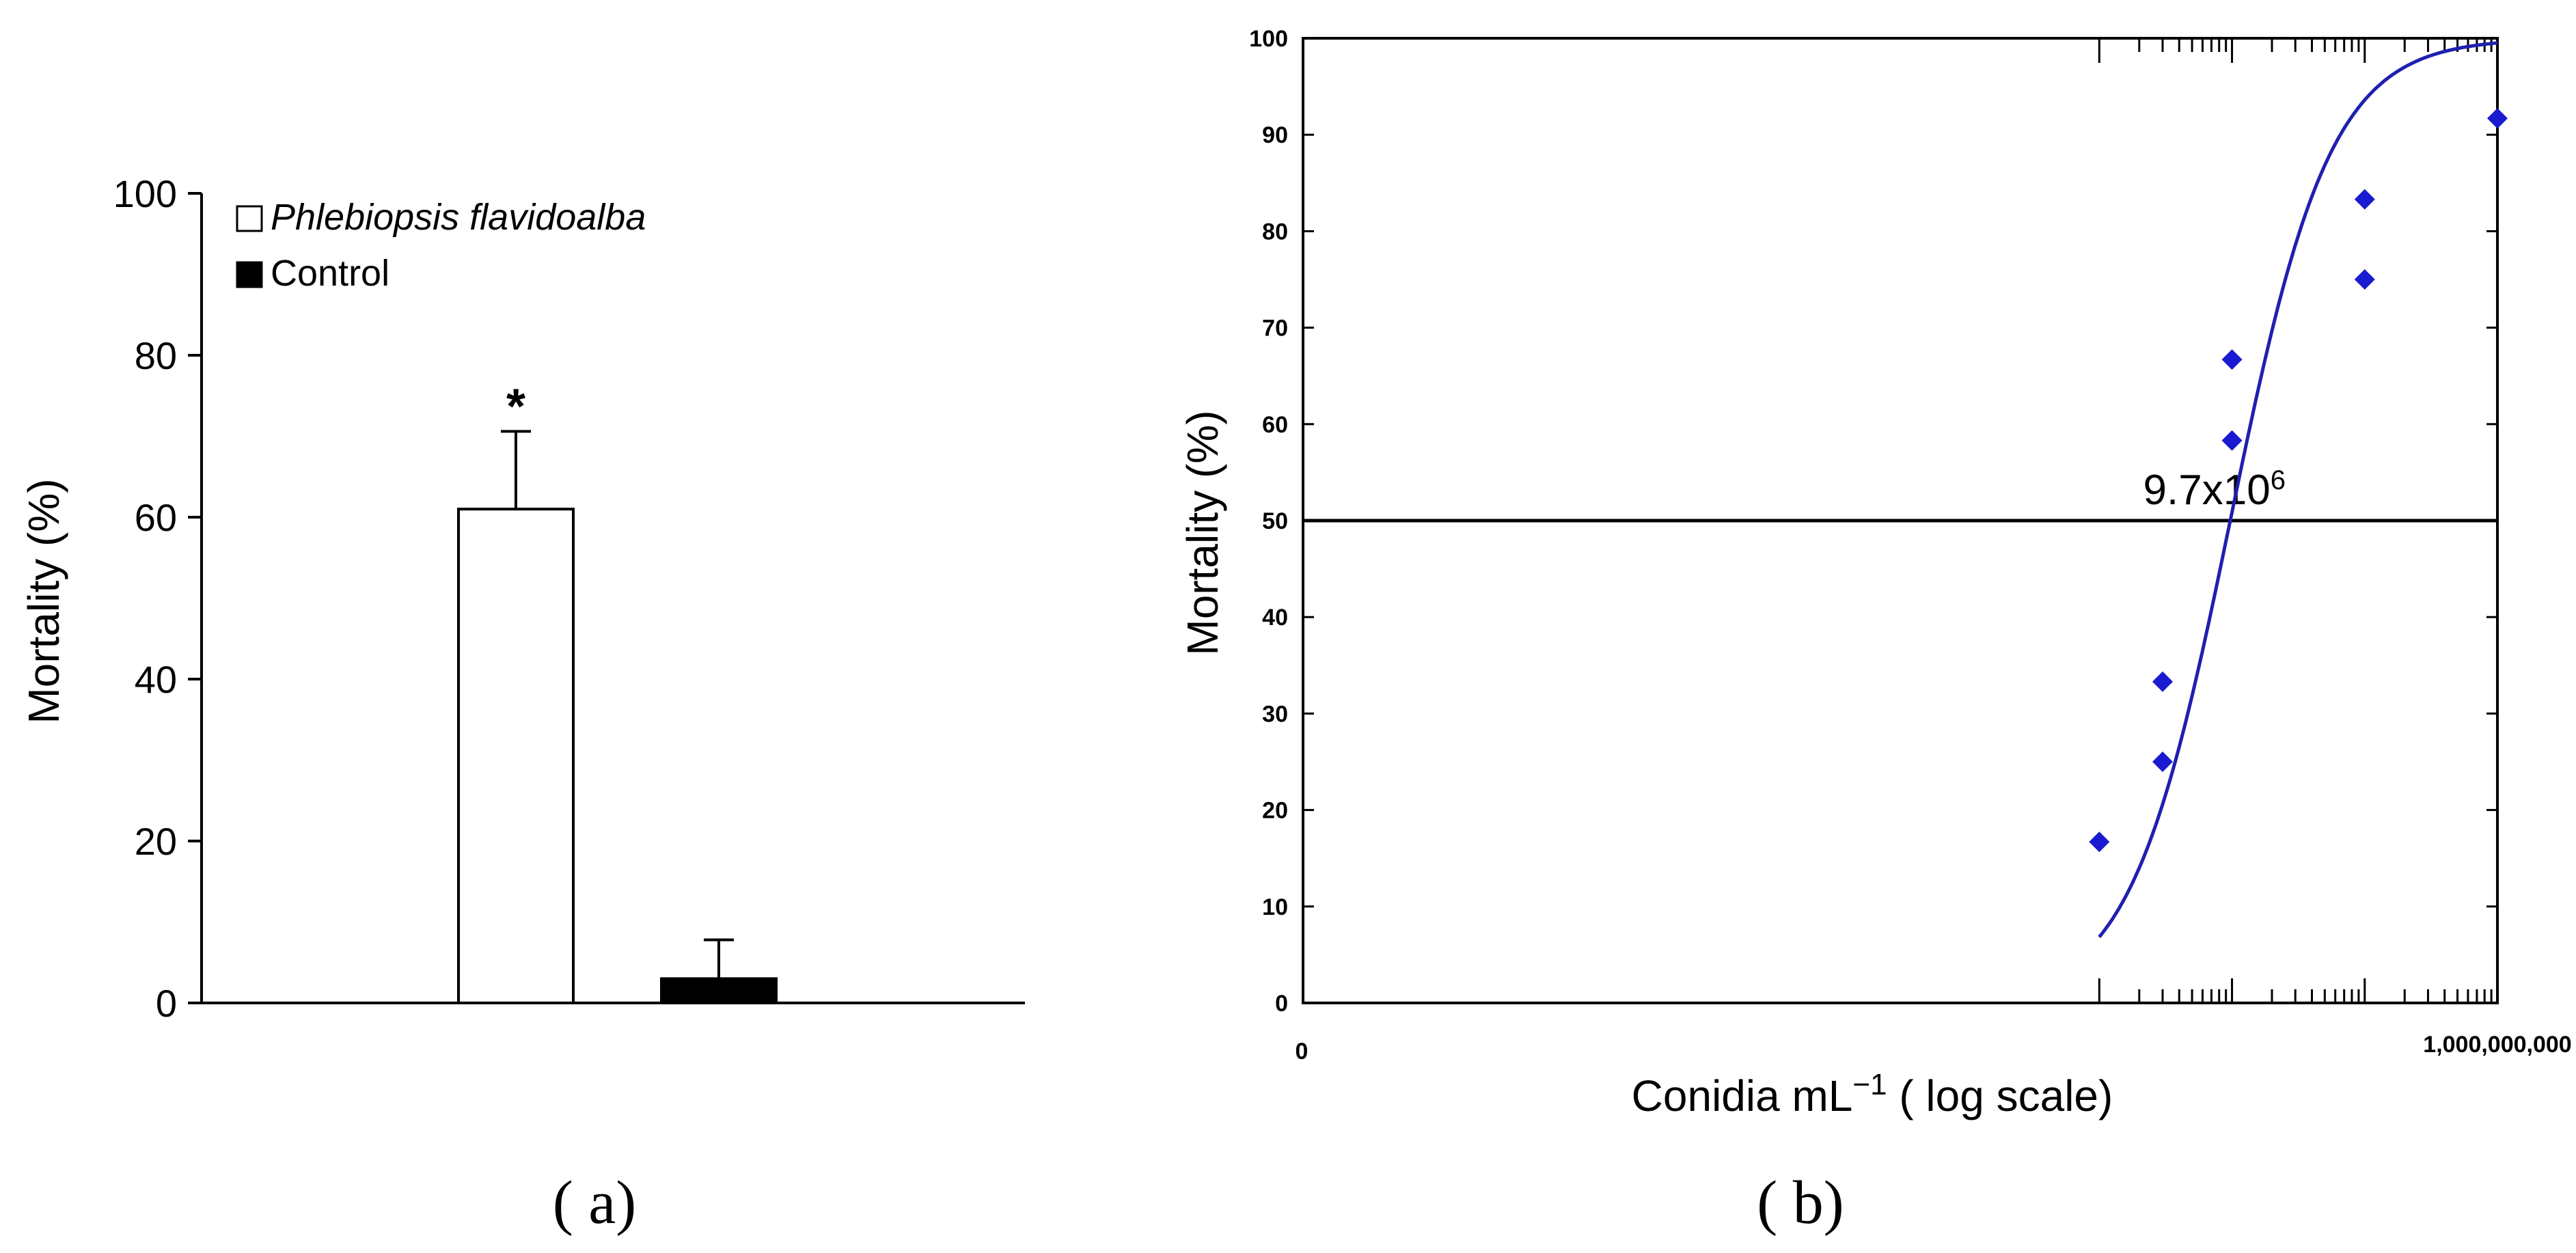  Describe the element at coordinates (330, 273) in the screenshot. I see `legend-label-control: Control` at that location.